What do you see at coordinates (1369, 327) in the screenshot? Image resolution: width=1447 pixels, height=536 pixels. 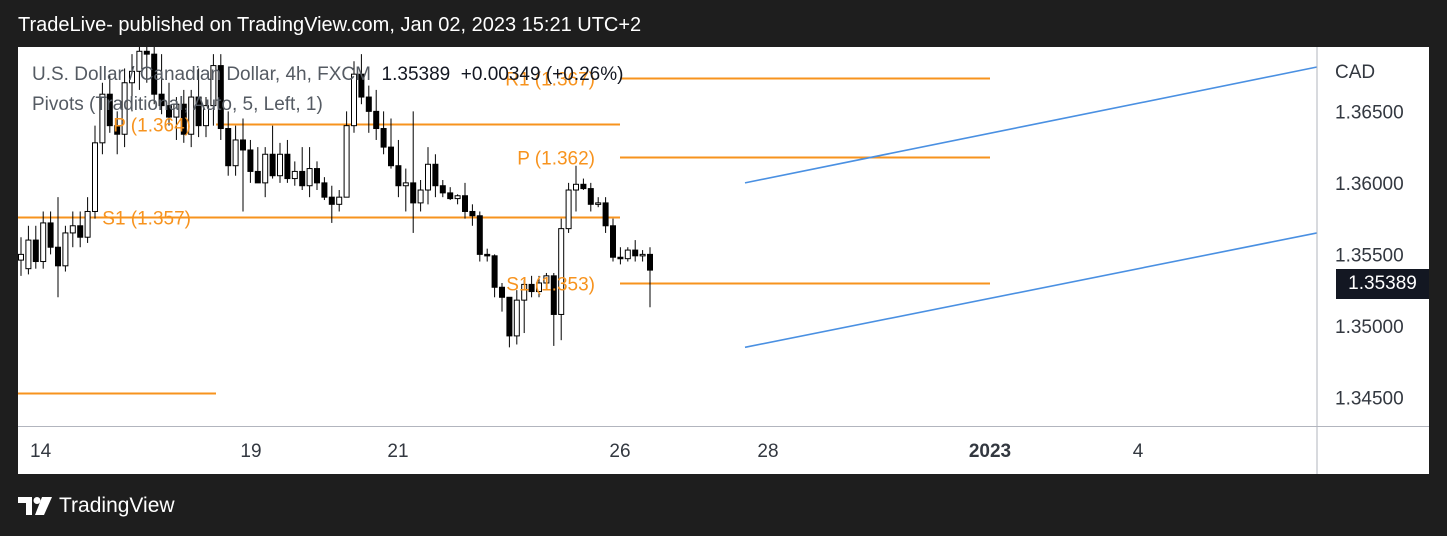 I see `y-tick-3: 1.35000` at bounding box center [1369, 327].